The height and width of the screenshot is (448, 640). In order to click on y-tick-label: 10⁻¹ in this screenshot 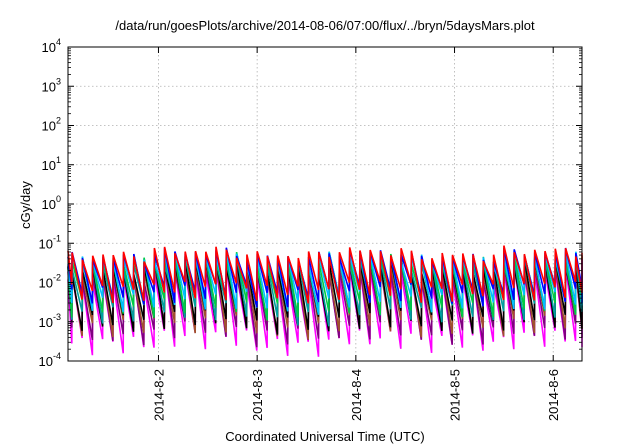, I will do `click(50, 242)`.